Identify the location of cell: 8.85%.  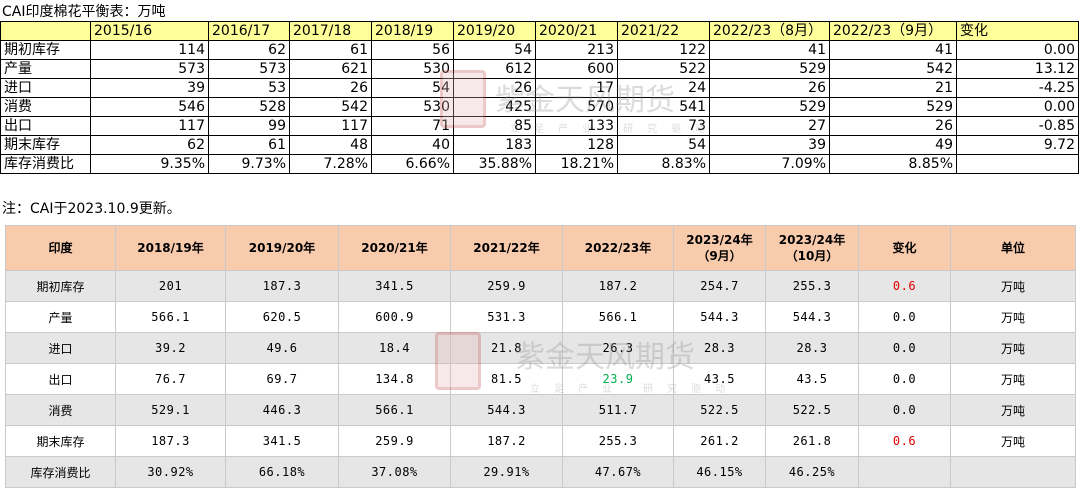
(893, 164).